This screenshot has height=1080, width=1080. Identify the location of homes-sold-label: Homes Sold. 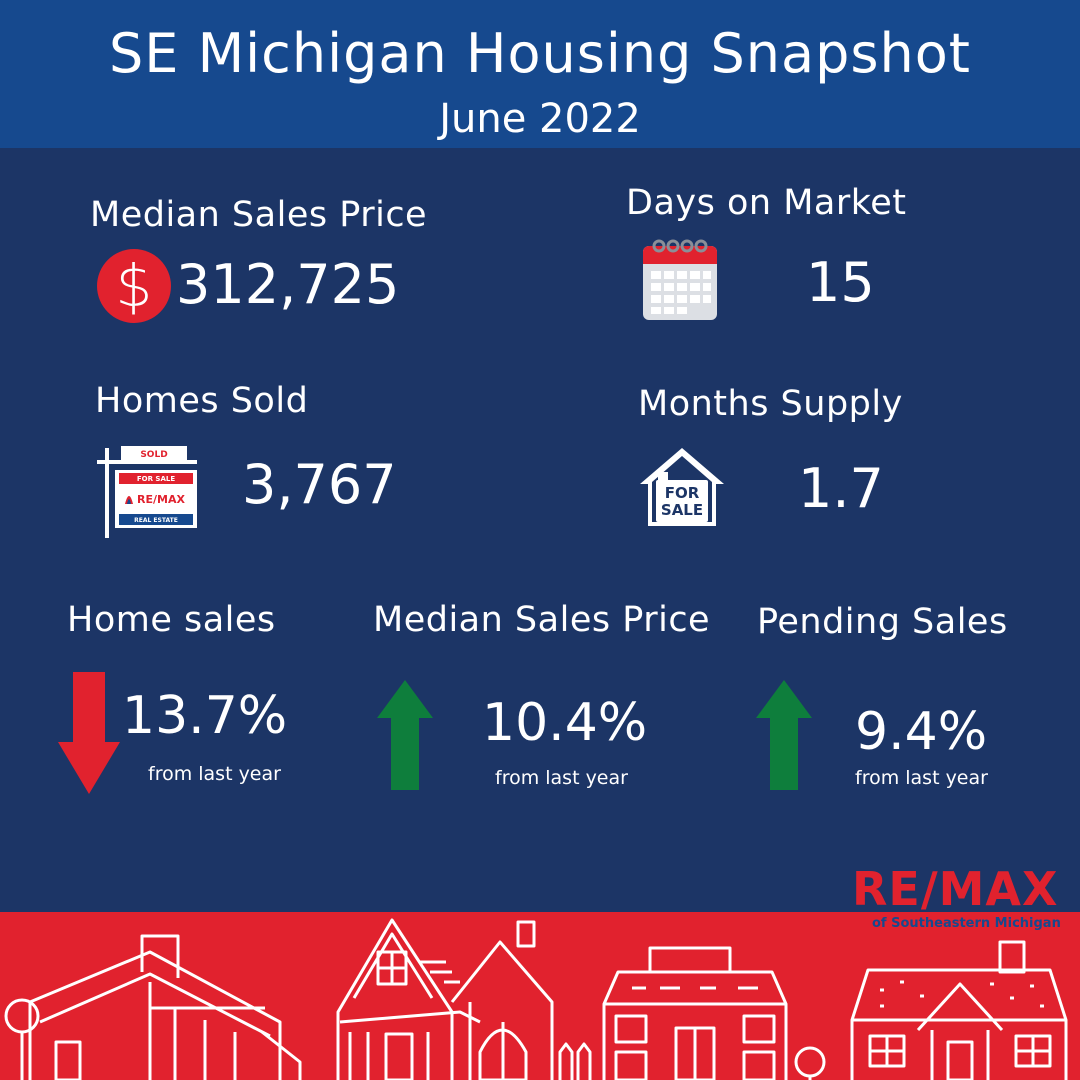
(202, 401).